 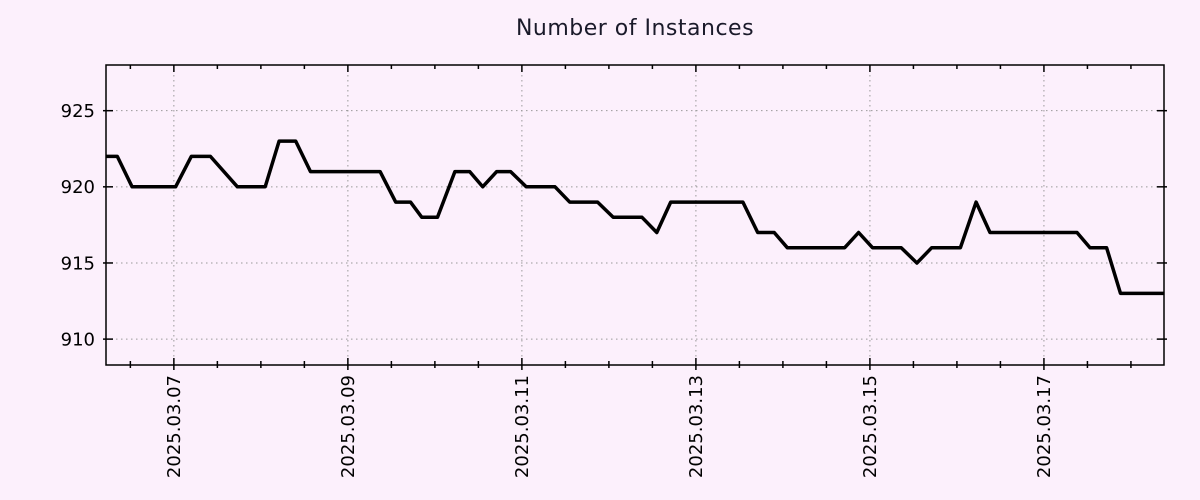 I want to click on chart-title: Number of Instances, so click(x=635, y=28).